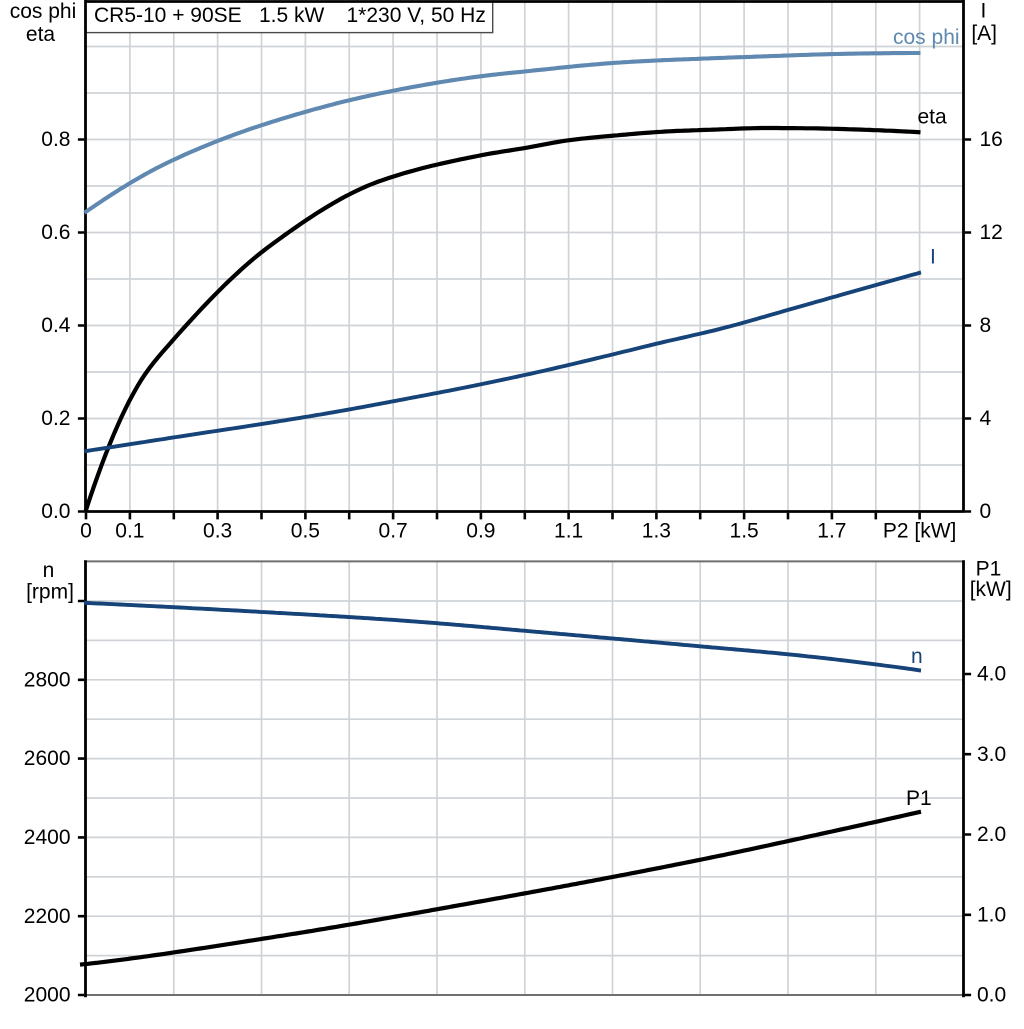  I want to click on svg-text: [kW], so click(991, 589).